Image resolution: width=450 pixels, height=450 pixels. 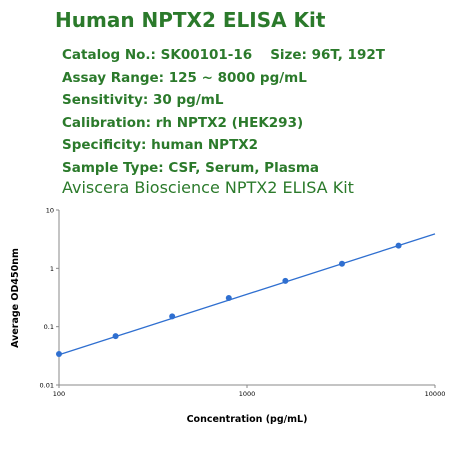 I want to click on catalog-number: Catalog No.: SK00101-16, so click(x=157, y=55).